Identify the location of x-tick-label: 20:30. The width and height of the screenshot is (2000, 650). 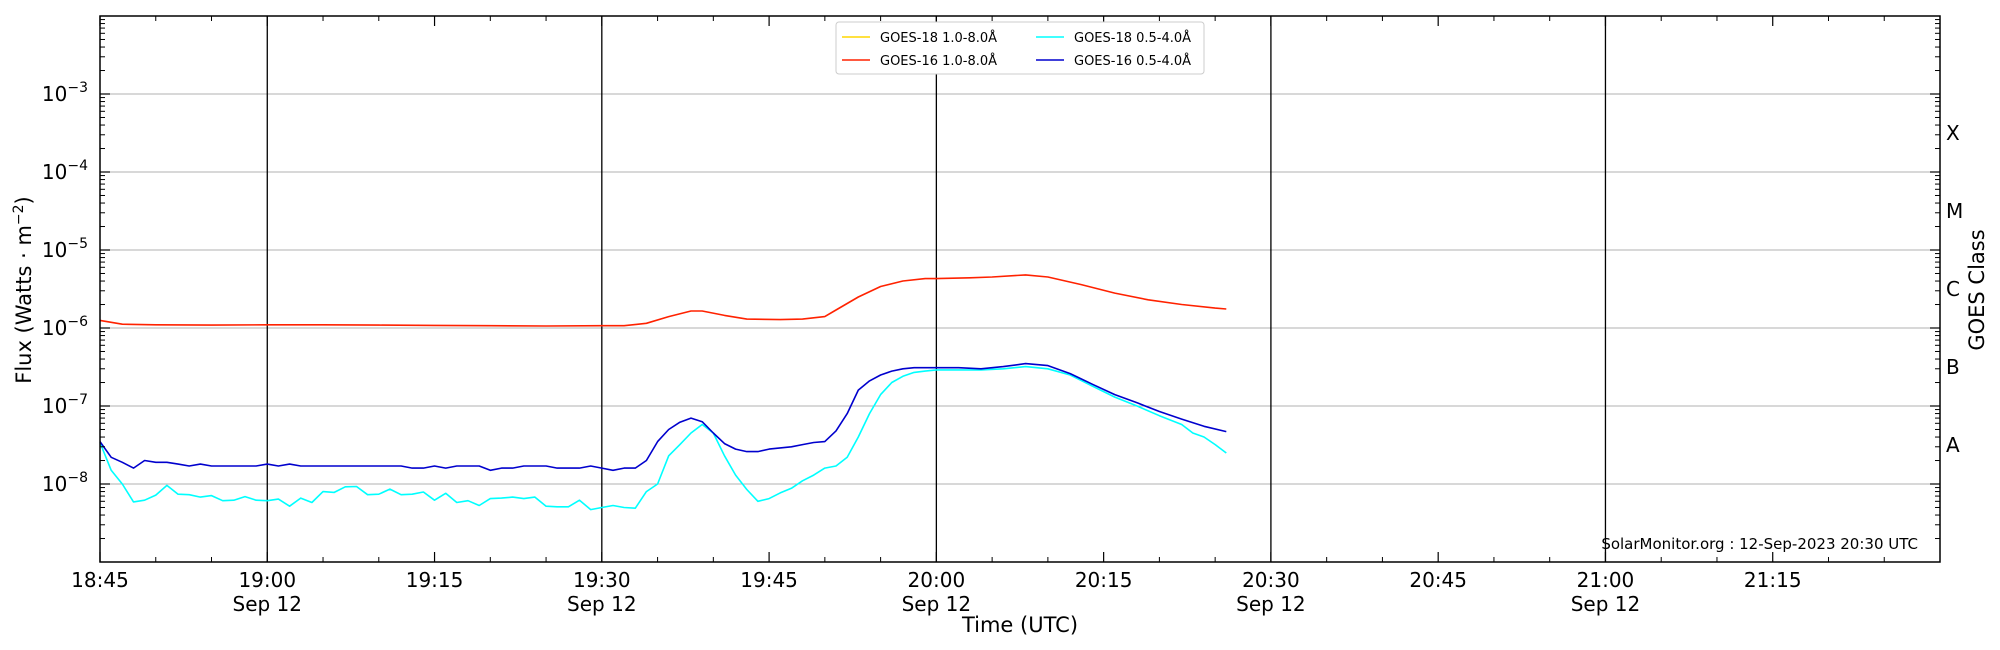
(1271, 580).